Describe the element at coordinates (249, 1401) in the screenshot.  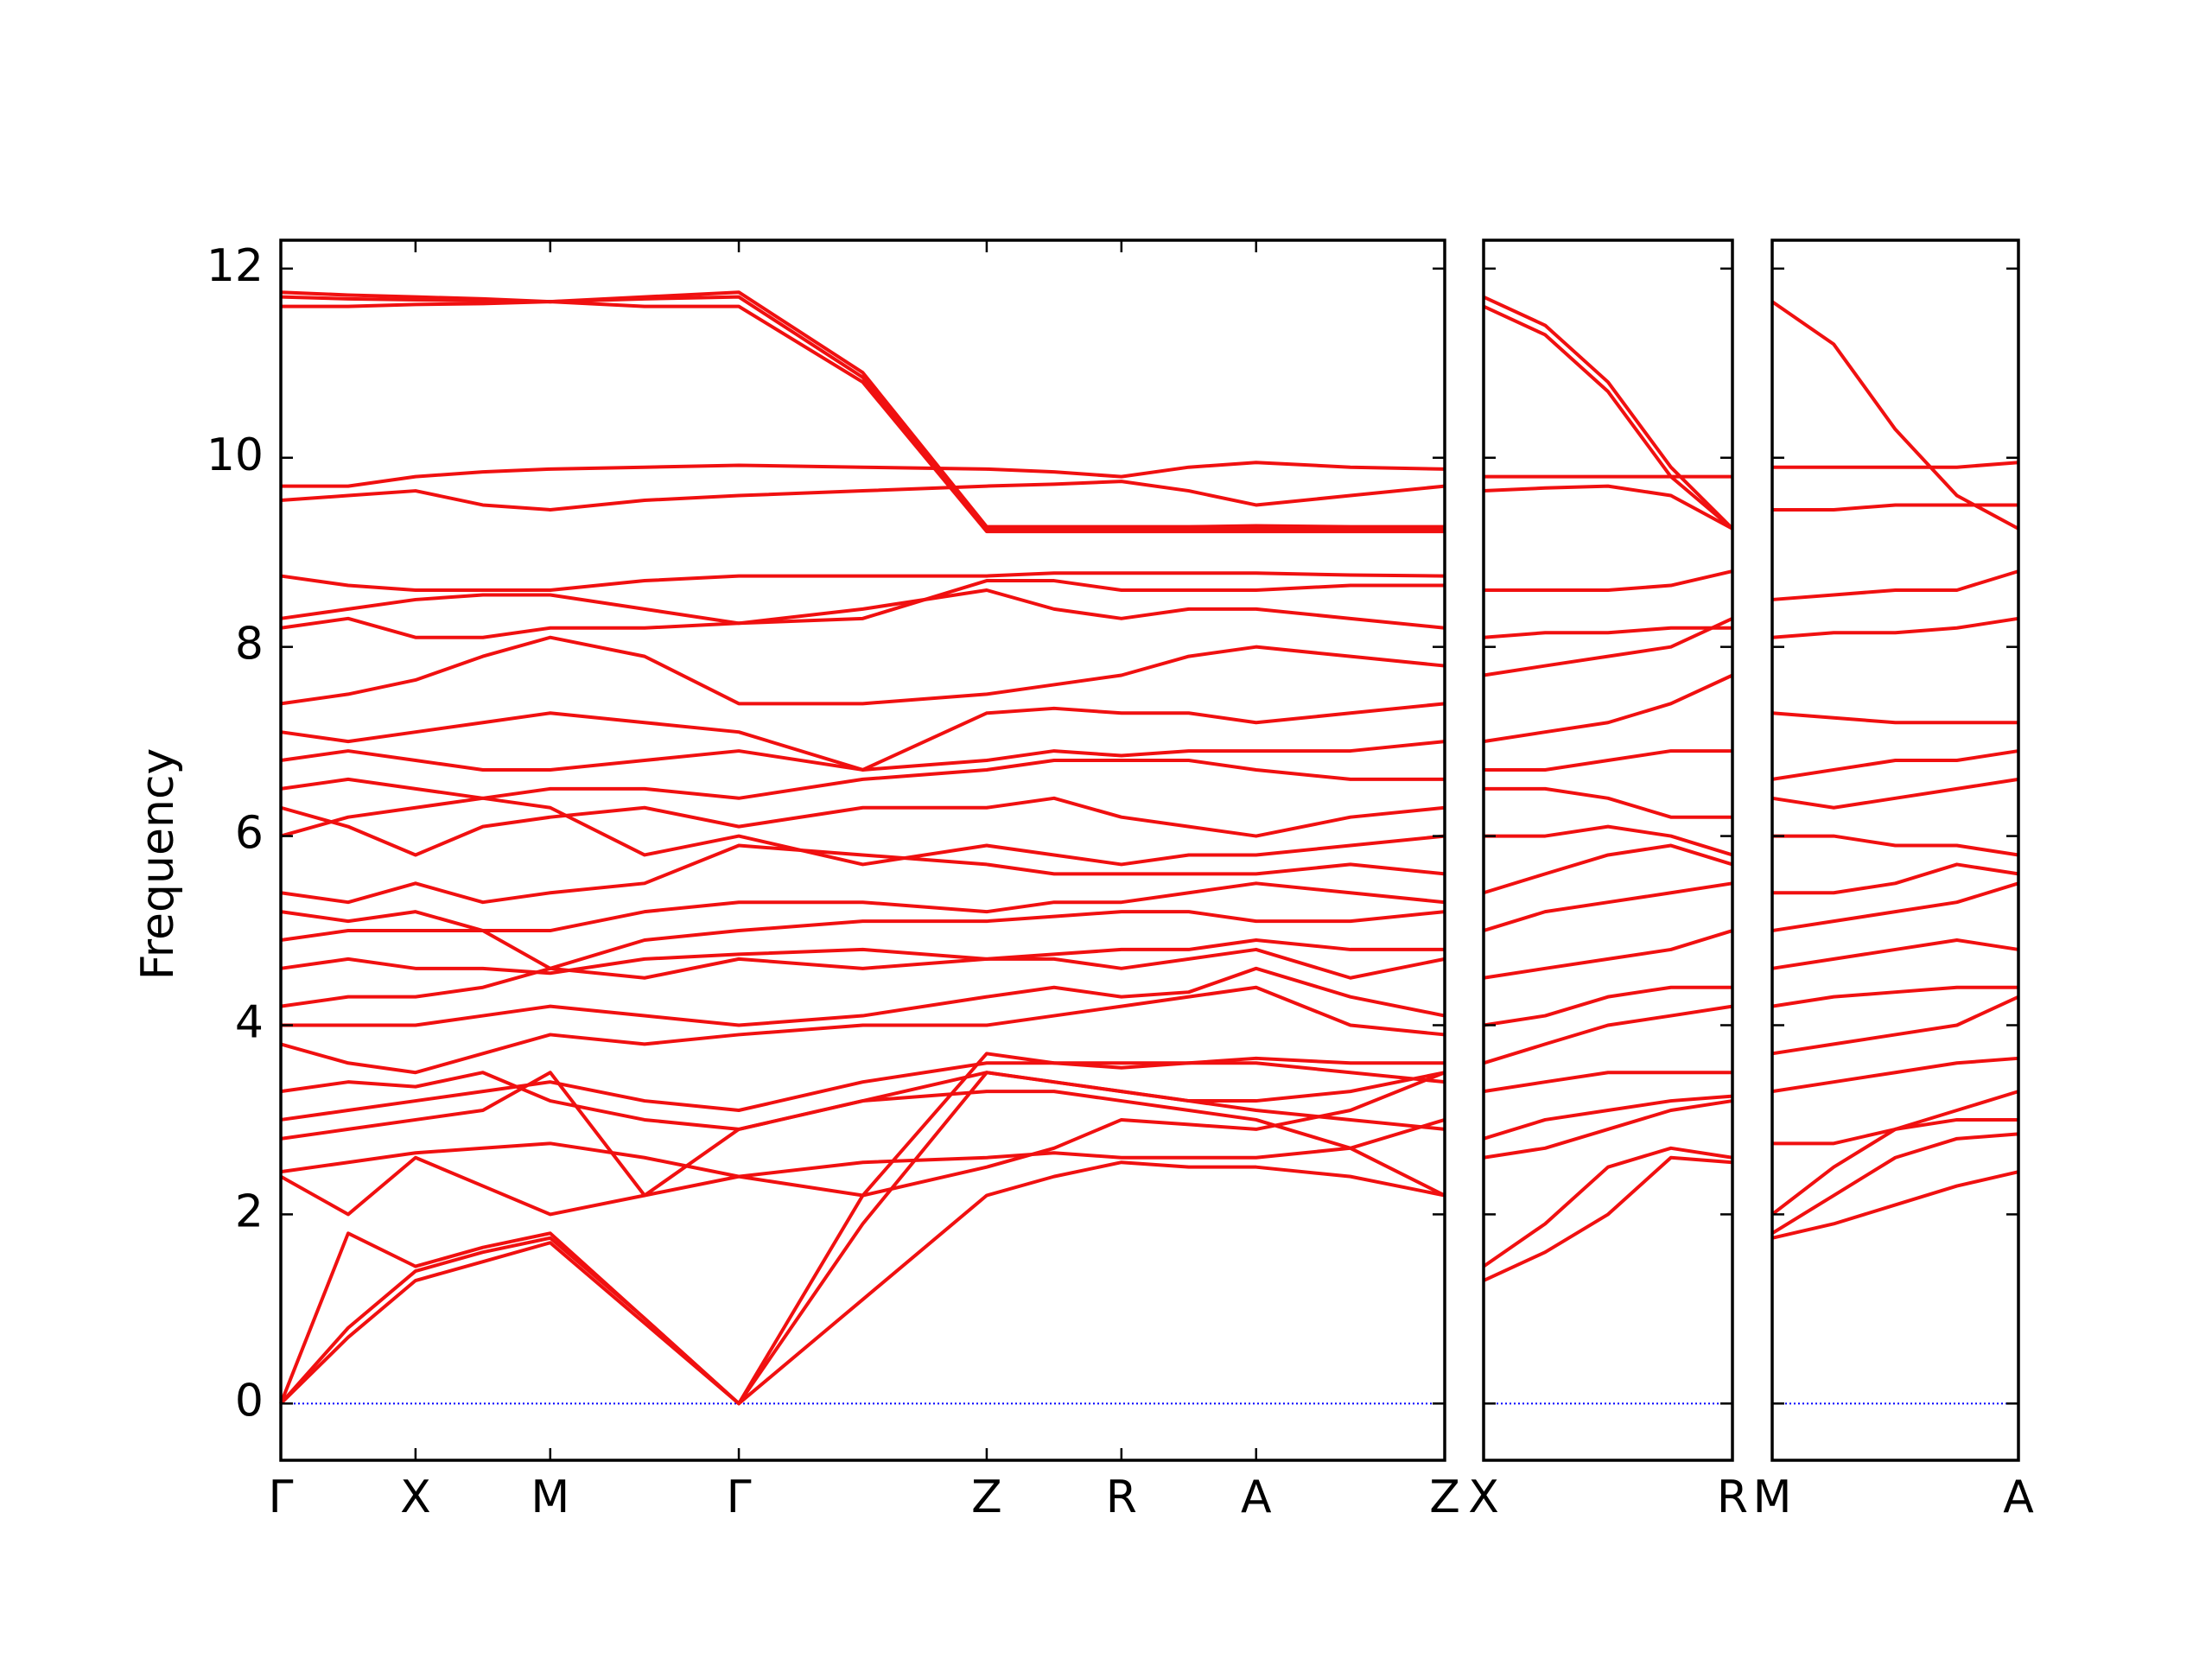
I see `y-tick-label: 0` at that location.